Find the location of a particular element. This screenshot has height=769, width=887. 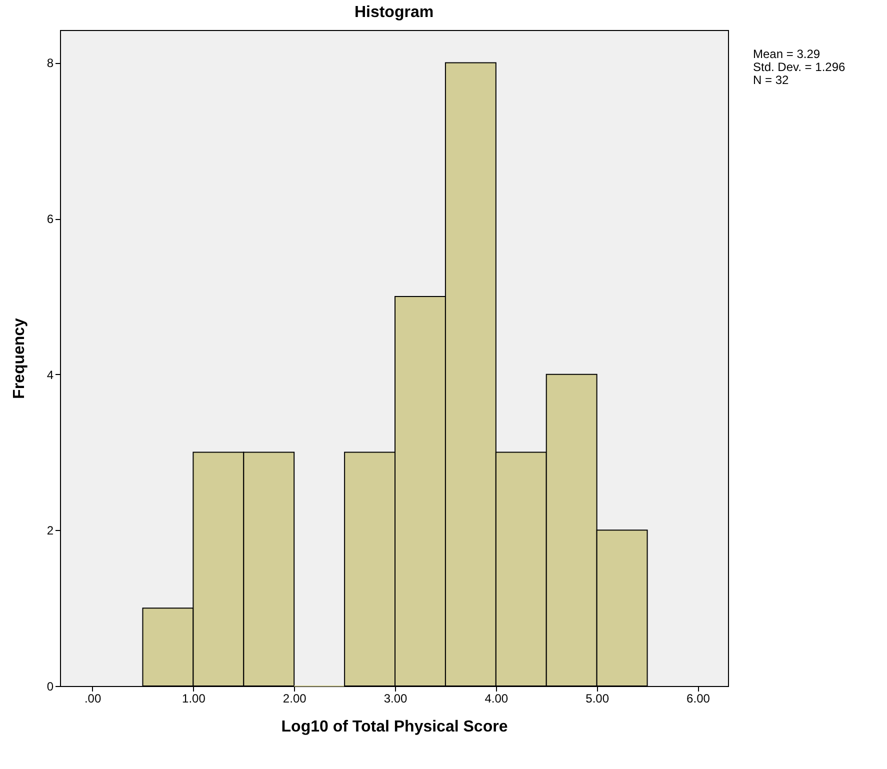

x-tick-label: 6.00 is located at coordinates (698, 699).